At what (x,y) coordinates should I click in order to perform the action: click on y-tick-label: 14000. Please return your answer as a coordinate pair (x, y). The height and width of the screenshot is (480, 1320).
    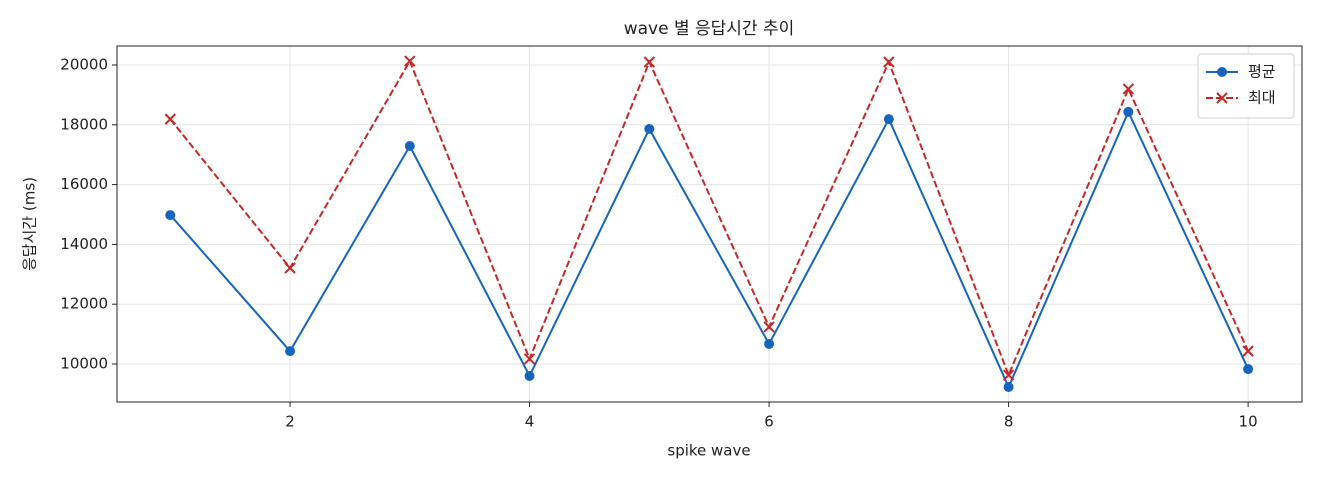
    Looking at the image, I should click on (84, 244).